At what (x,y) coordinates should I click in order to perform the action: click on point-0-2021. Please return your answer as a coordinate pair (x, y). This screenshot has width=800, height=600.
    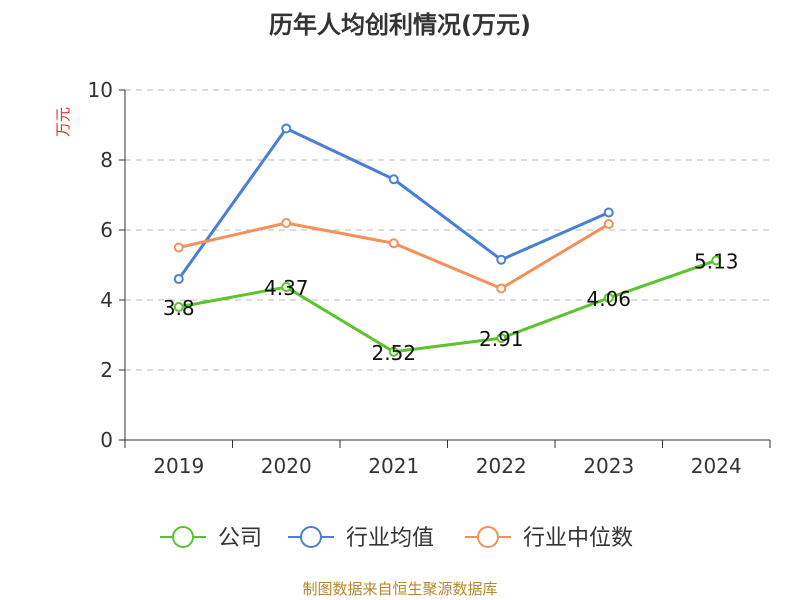
    Looking at the image, I should click on (393, 351).